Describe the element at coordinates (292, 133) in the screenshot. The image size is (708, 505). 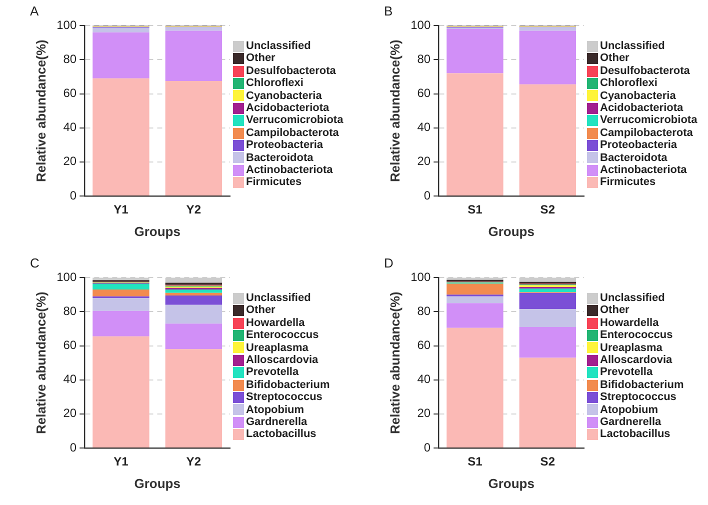
I see `legend-label: Campilobacterota` at that location.